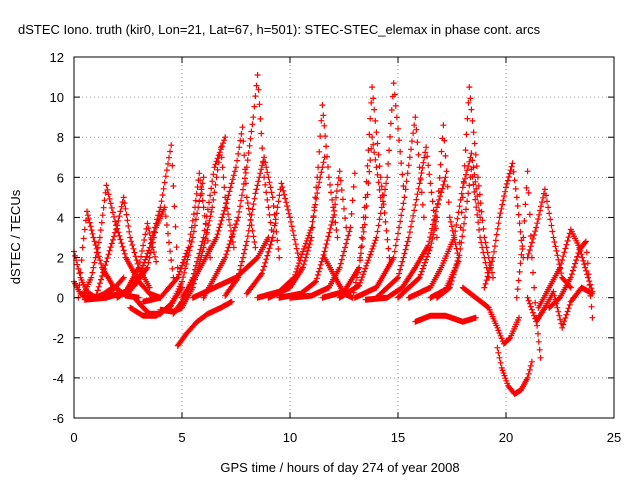  I want to click on y-tick-label: 0, so click(60, 298).